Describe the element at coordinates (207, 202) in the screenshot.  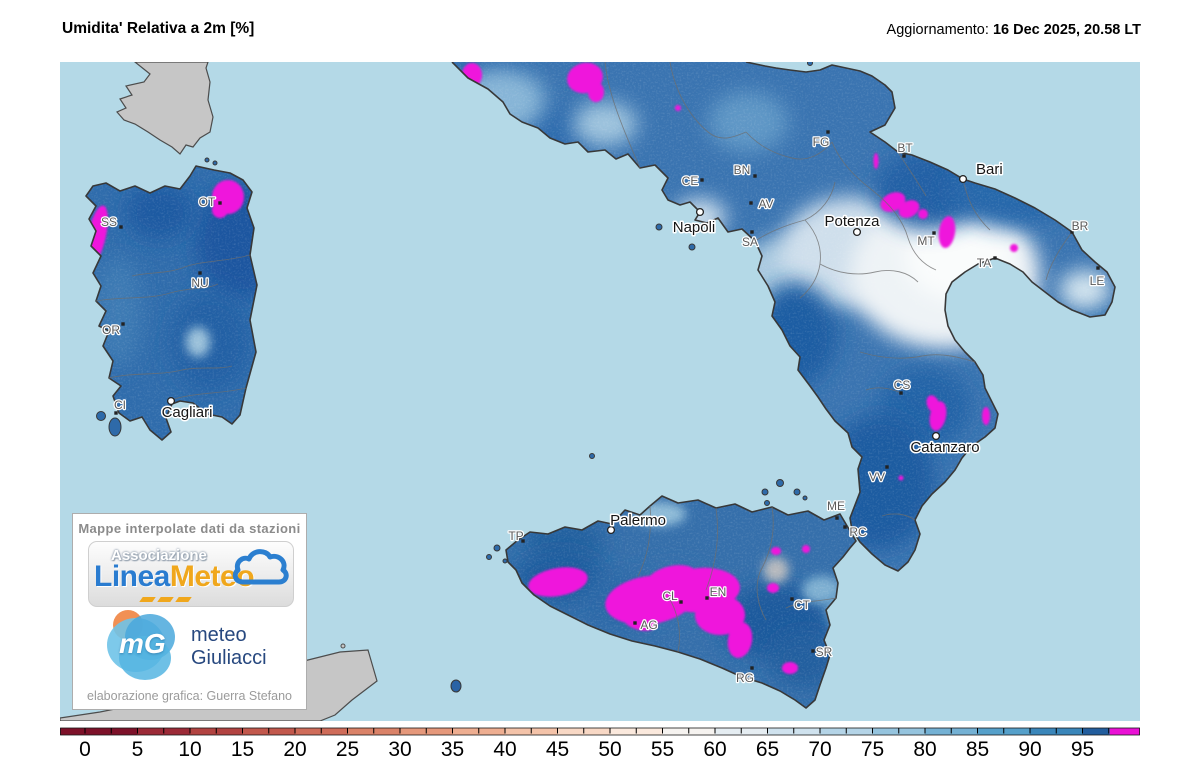
I see `province-label-OT: OT` at that location.